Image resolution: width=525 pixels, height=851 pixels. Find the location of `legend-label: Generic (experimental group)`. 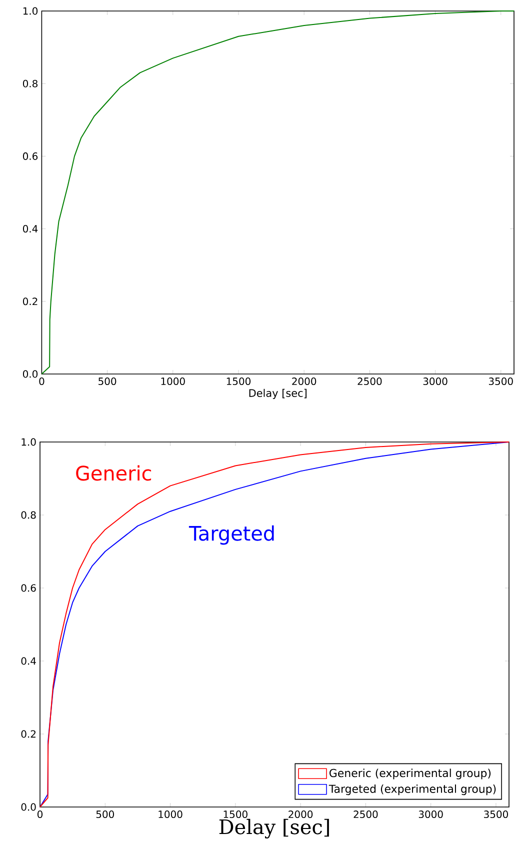

legend-label: Generic (experimental group) is located at coordinates (410, 774).